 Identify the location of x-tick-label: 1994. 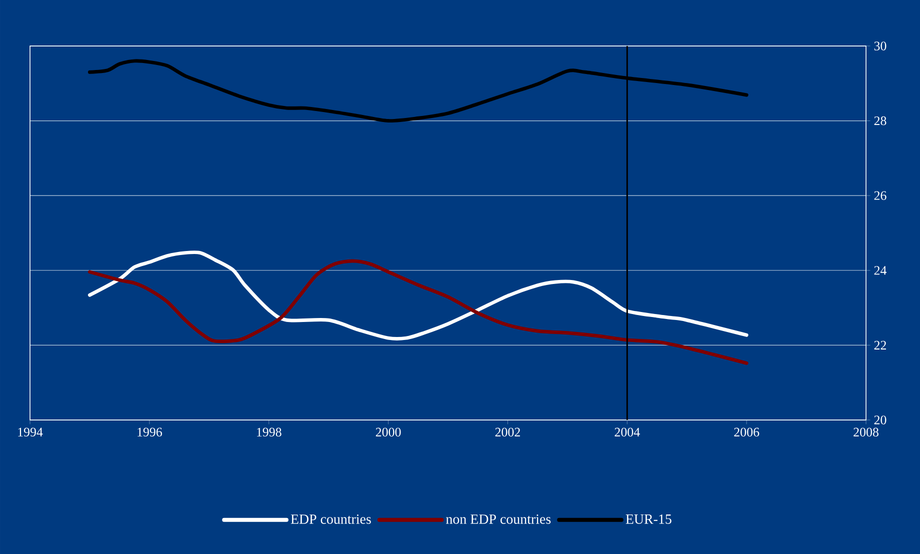
(30, 432).